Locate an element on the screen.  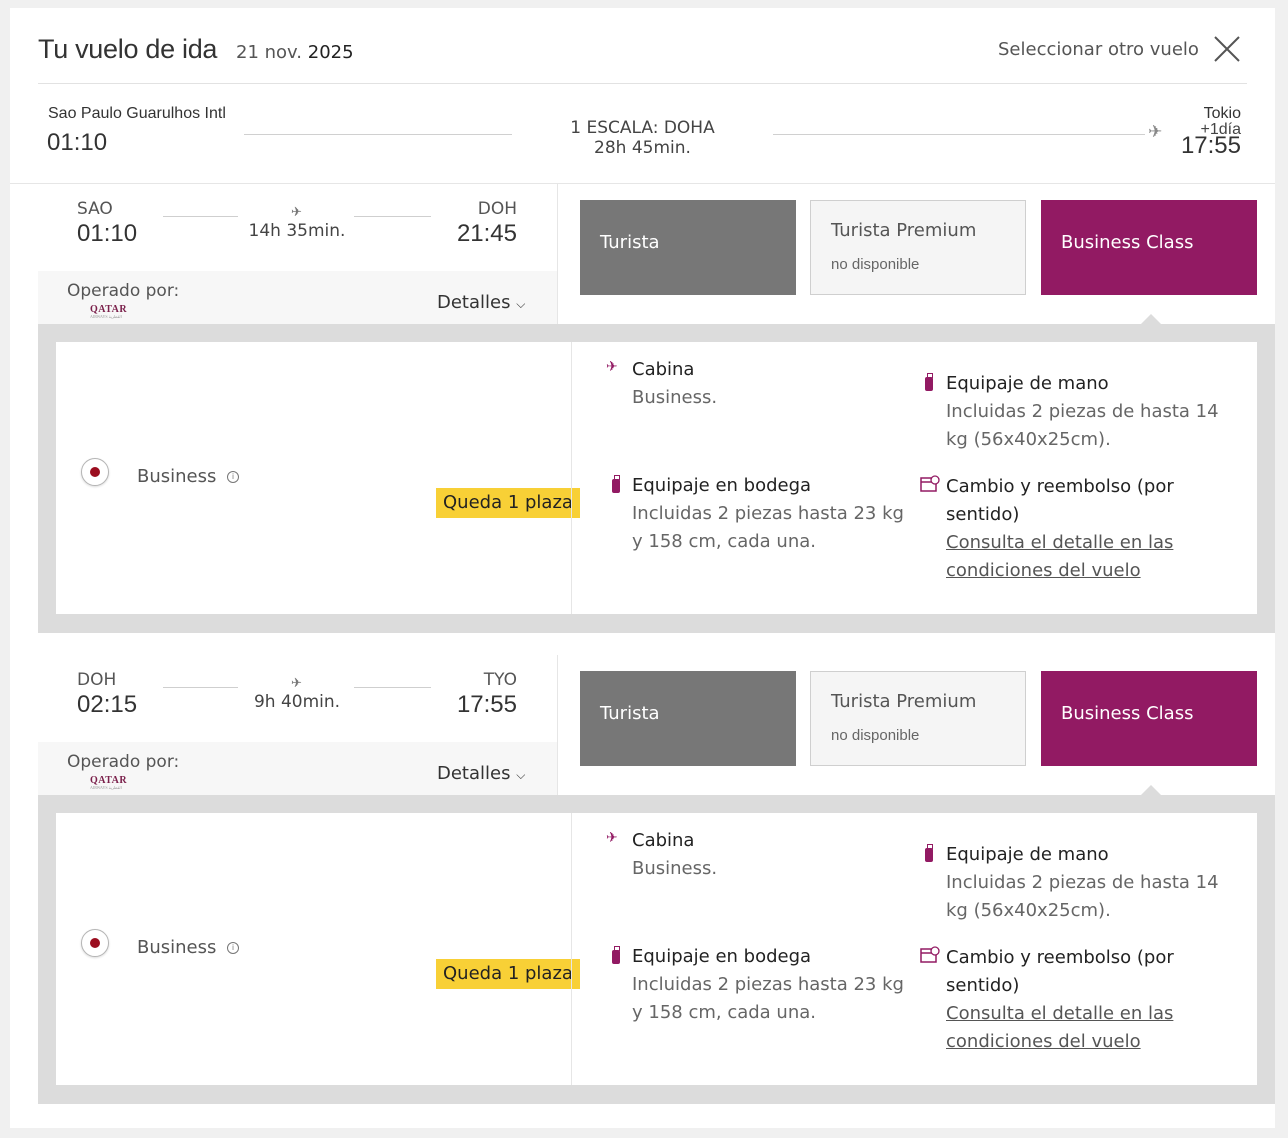
close-icon is located at coordinates (1227, 49).